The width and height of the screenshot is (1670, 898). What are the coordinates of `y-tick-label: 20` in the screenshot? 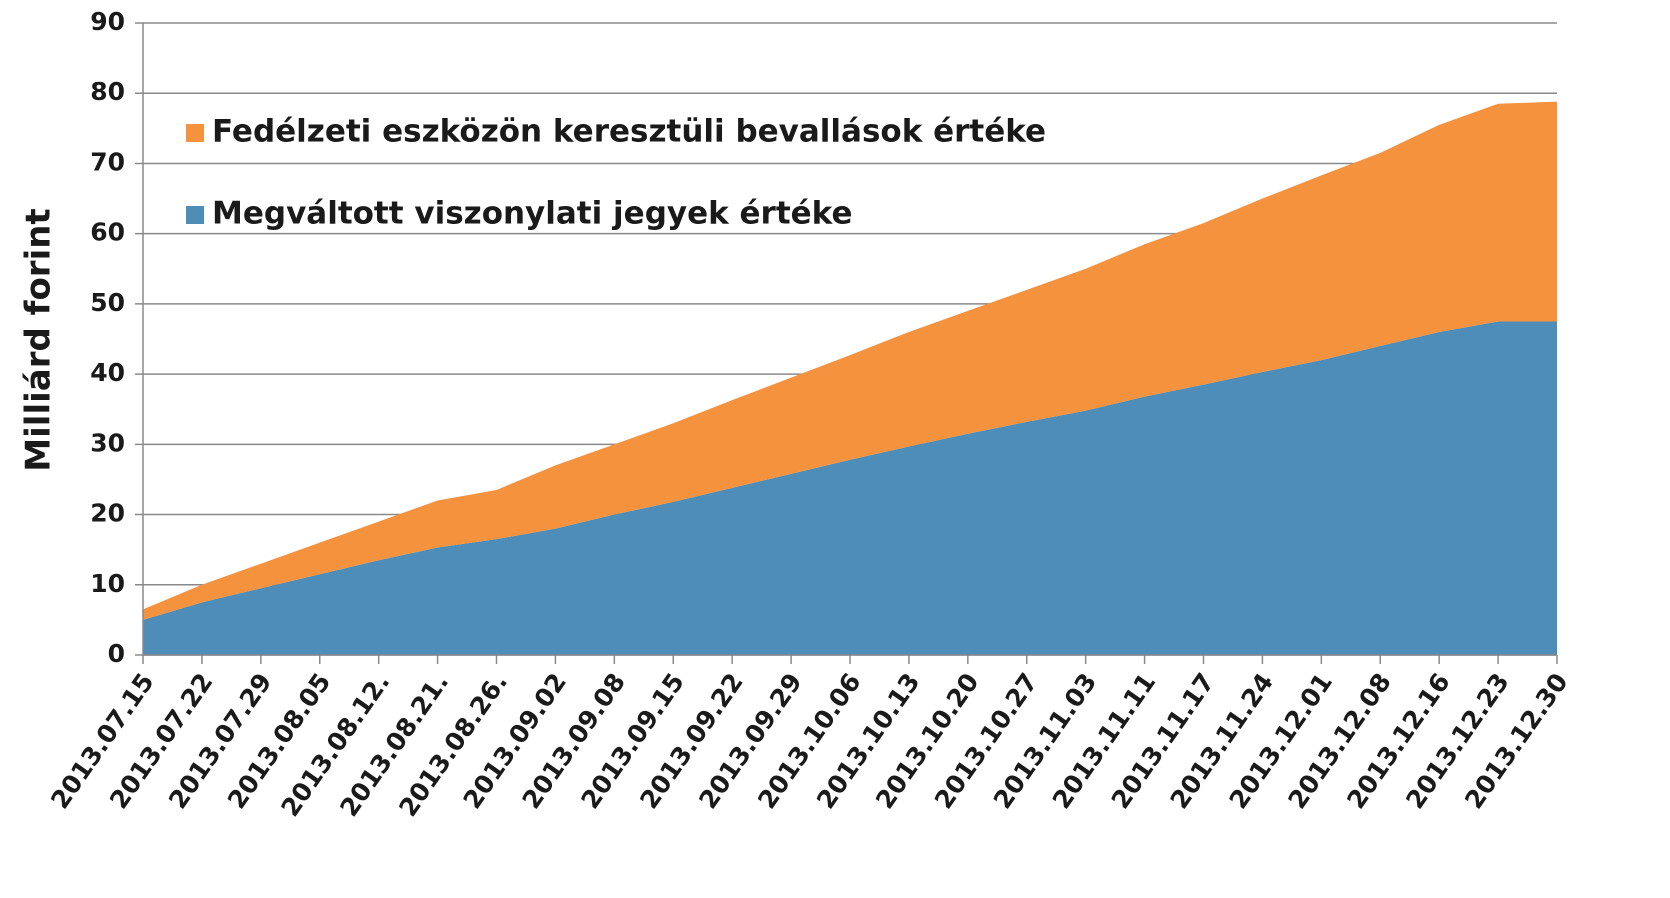 It's located at (107, 513).